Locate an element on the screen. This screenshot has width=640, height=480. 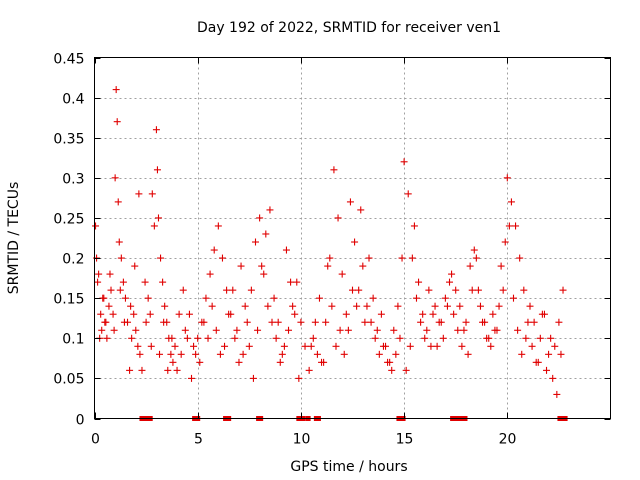
y-tick-label: 0.2 is located at coordinates (73, 260).